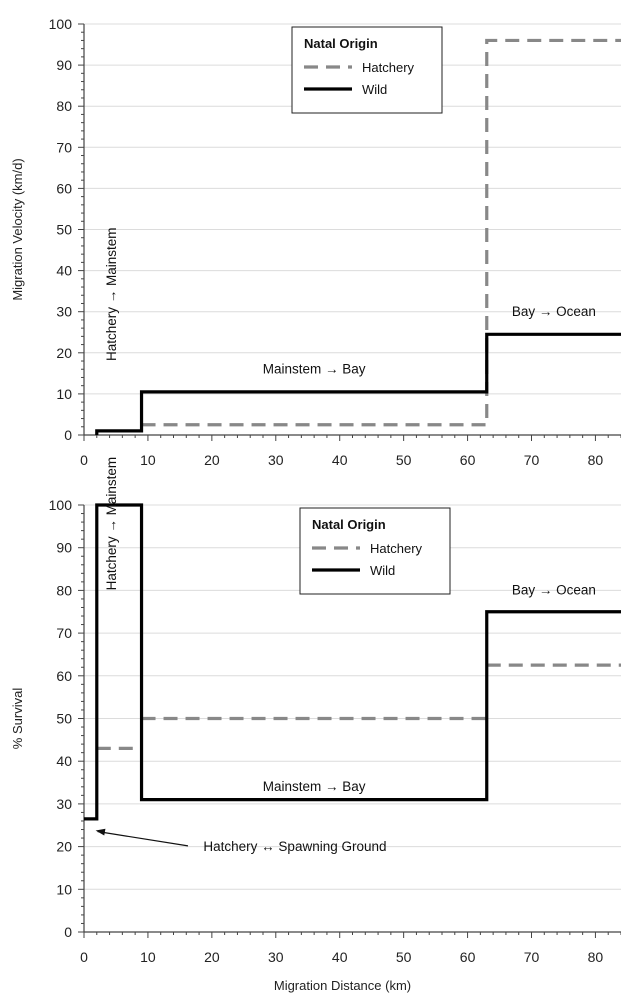 The width and height of the screenshot is (621, 997). Describe the element at coordinates (342, 985) in the screenshot. I see `x-axis-label: Migration Distance (km)` at that location.